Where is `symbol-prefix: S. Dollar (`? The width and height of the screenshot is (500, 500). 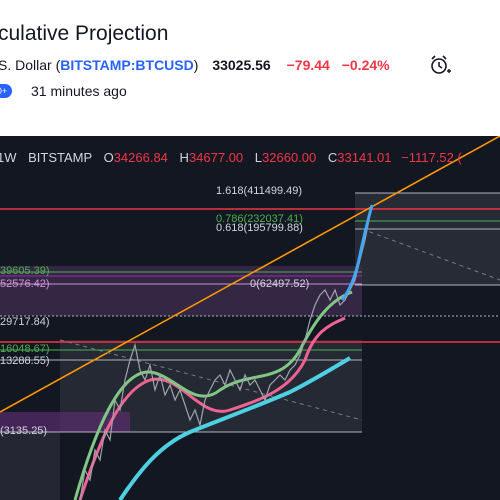
symbol-prefix: S. Dollar ( is located at coordinates (30, 65).